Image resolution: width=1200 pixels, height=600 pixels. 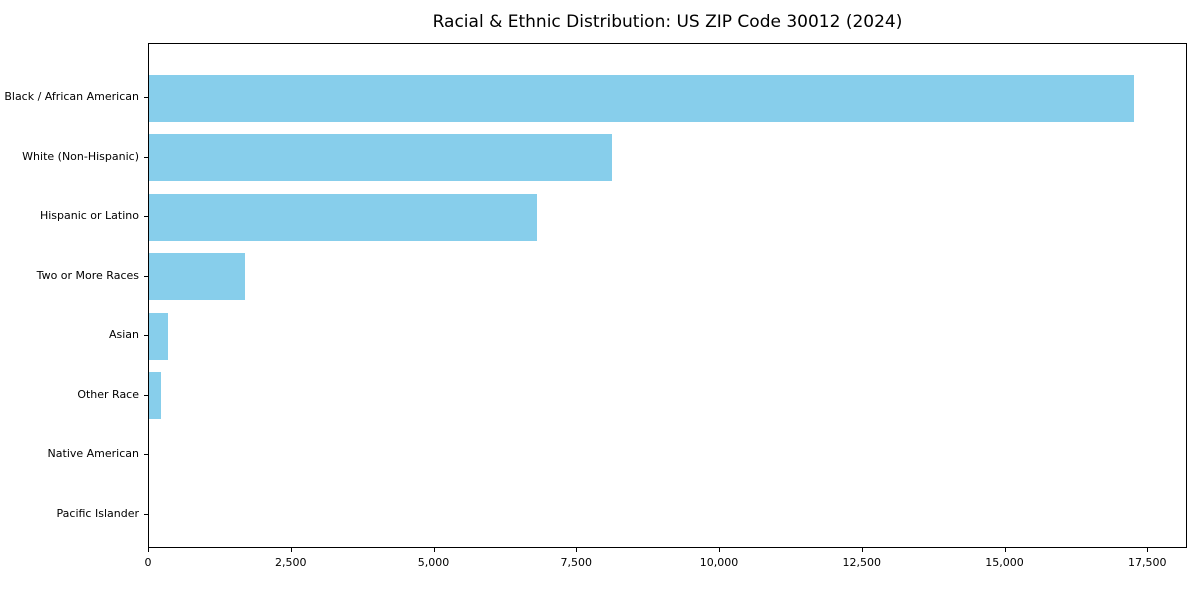 I want to click on x-tick-label: 5,000, so click(x=433, y=562).